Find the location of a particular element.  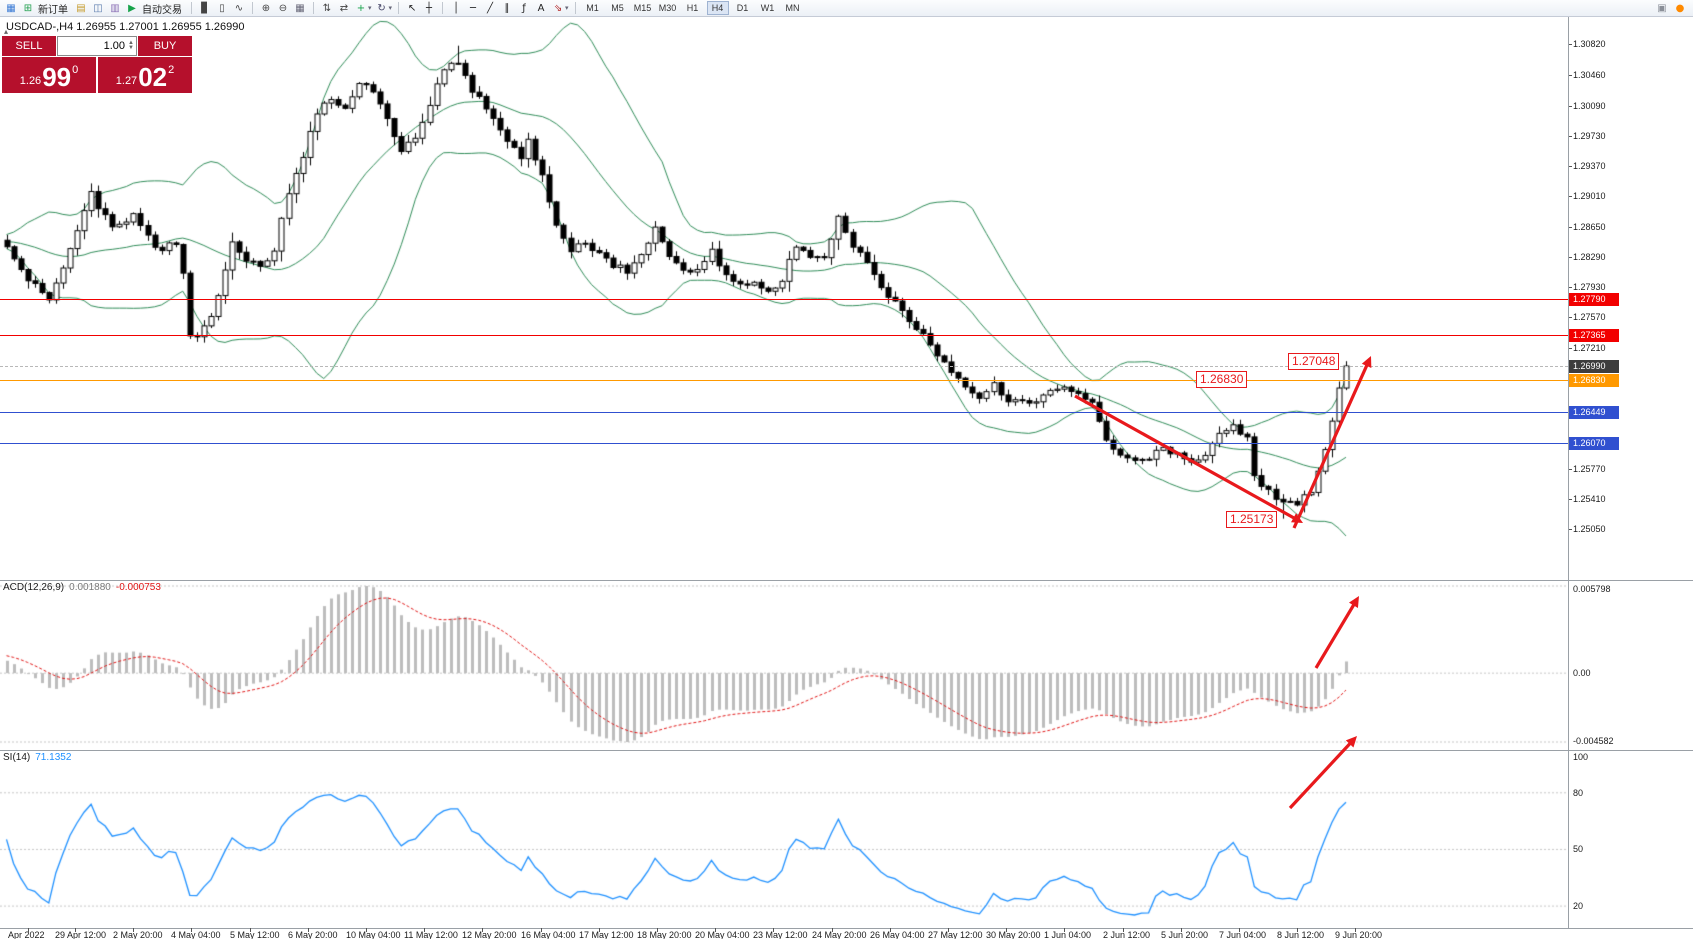

sell-price-button: 1.26 99 0 is located at coordinates (49, 75).